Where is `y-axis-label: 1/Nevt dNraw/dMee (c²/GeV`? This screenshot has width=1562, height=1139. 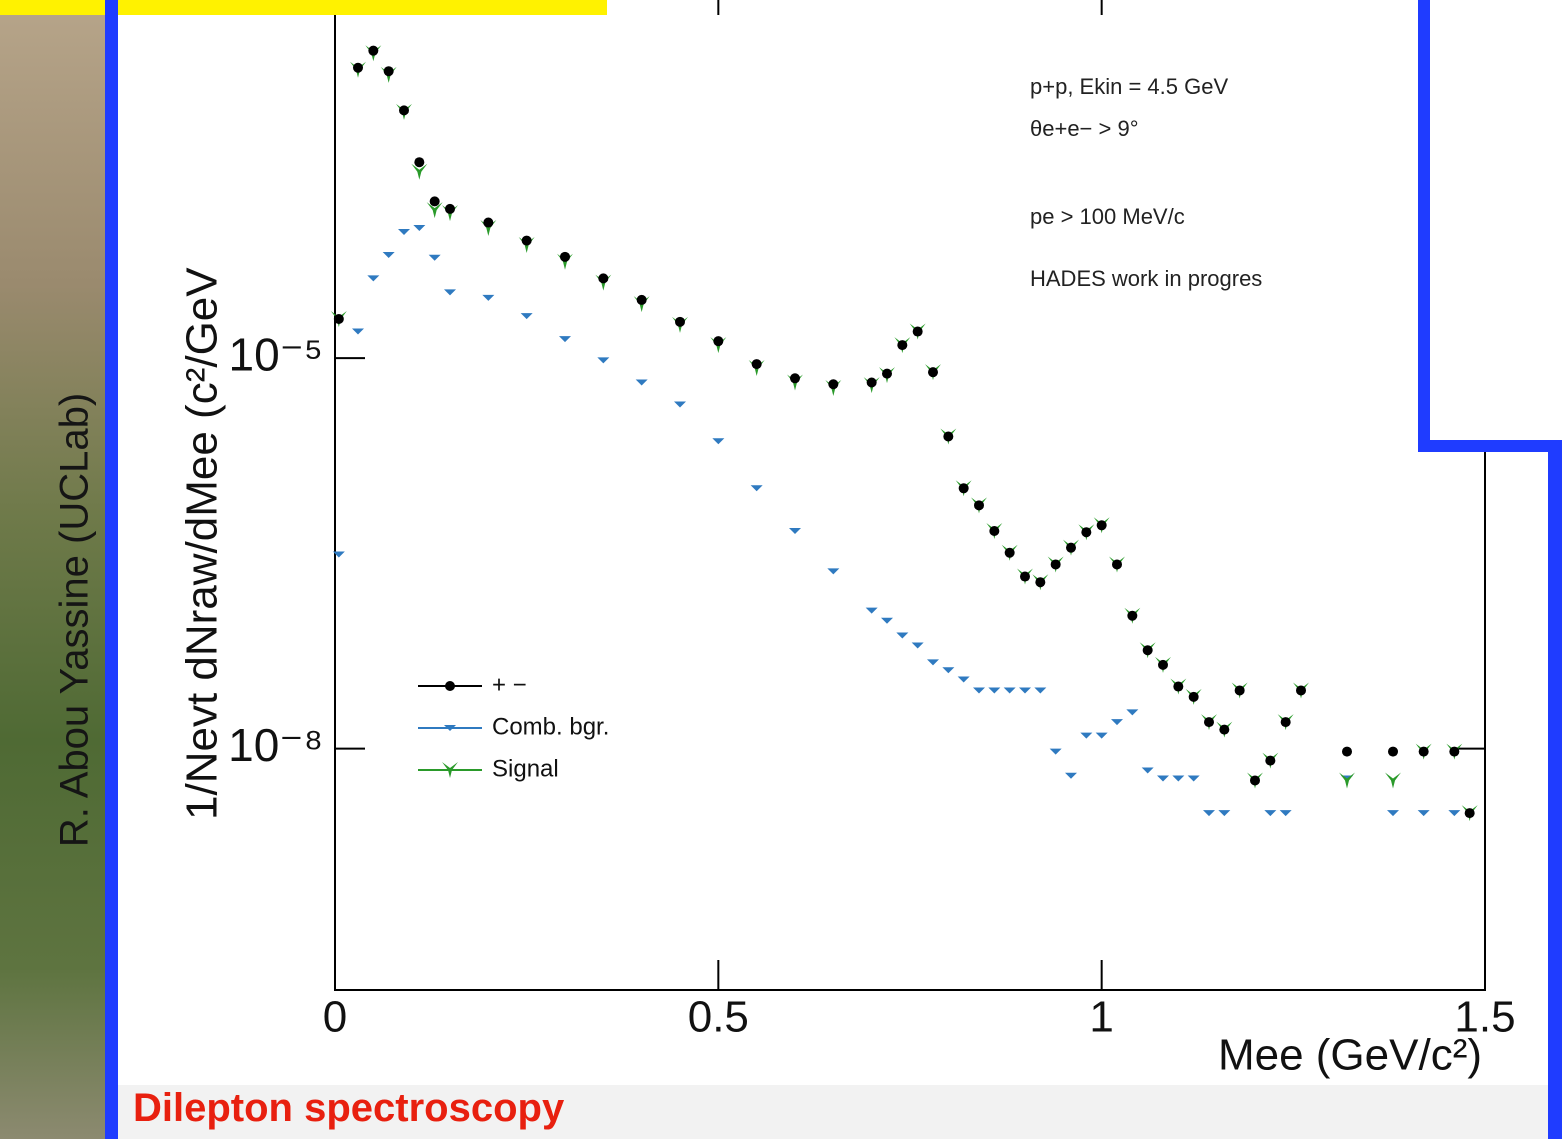
y-axis-label: 1/Nevt dNraw/dMee (c²/GeV is located at coordinates (202, 543).